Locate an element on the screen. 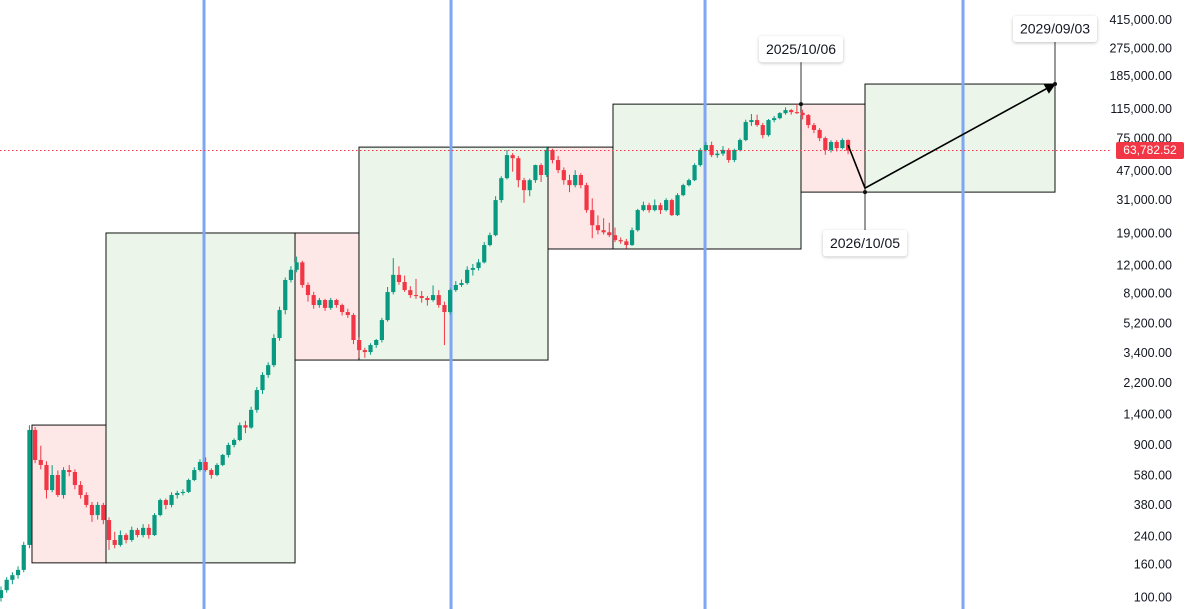 Image resolution: width=1200 pixels, height=609 pixels. last-price-tag is located at coordinates (1150, 151).